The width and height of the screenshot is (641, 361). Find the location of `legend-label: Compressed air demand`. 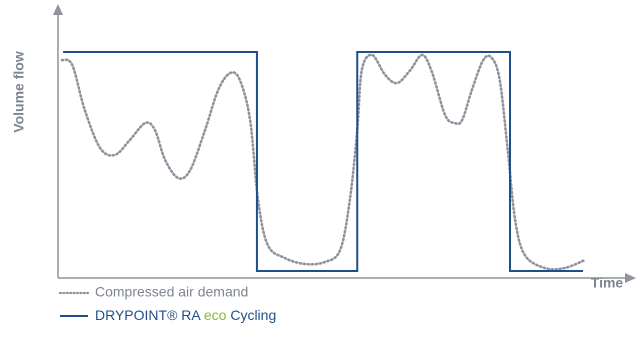

legend-label: Compressed air demand is located at coordinates (171, 292).